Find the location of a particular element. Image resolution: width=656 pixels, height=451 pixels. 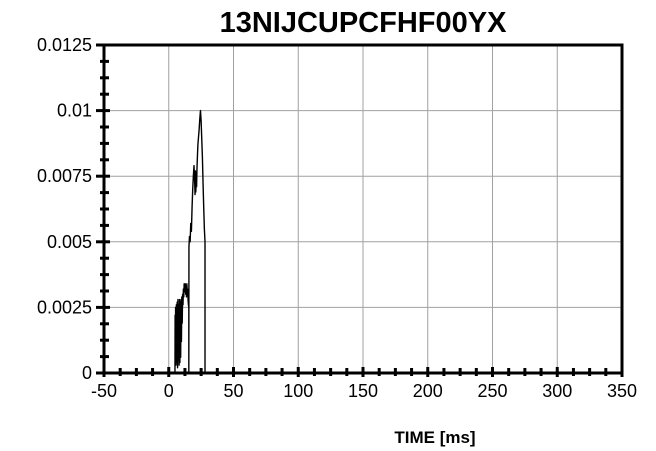

x-tick-label: -50 is located at coordinates (104, 391).